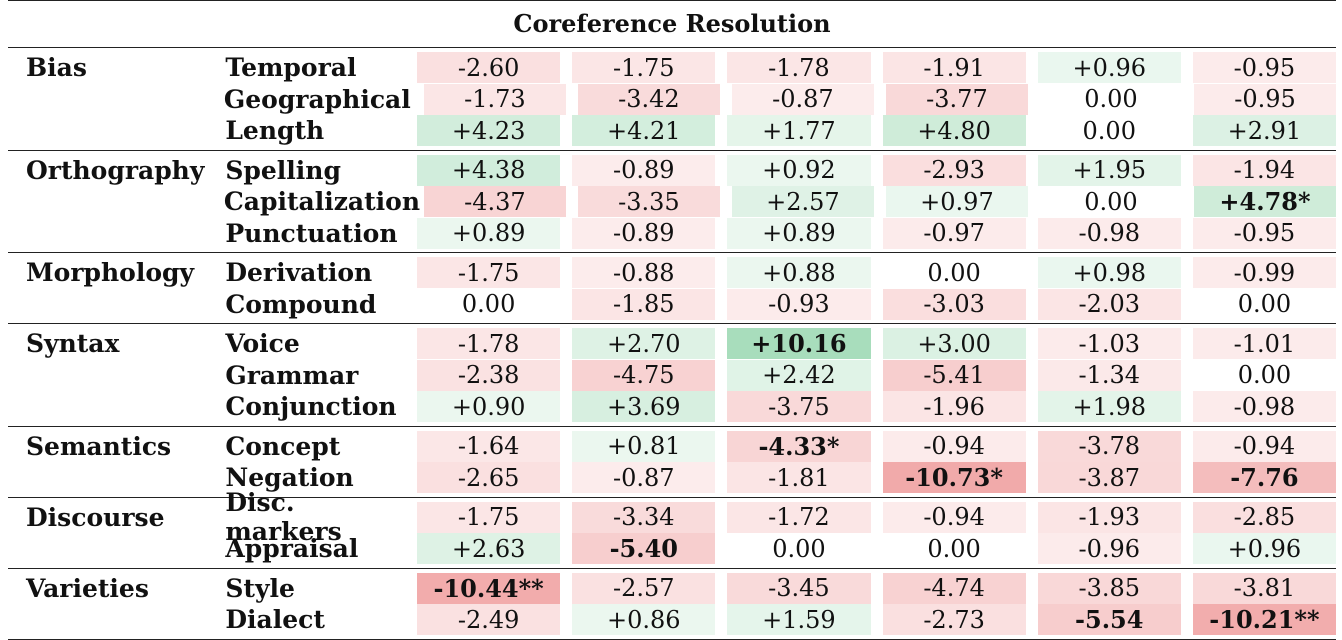 This screenshot has height=640, width=1342. I want to click on value-cell: +0.92, so click(799, 170).